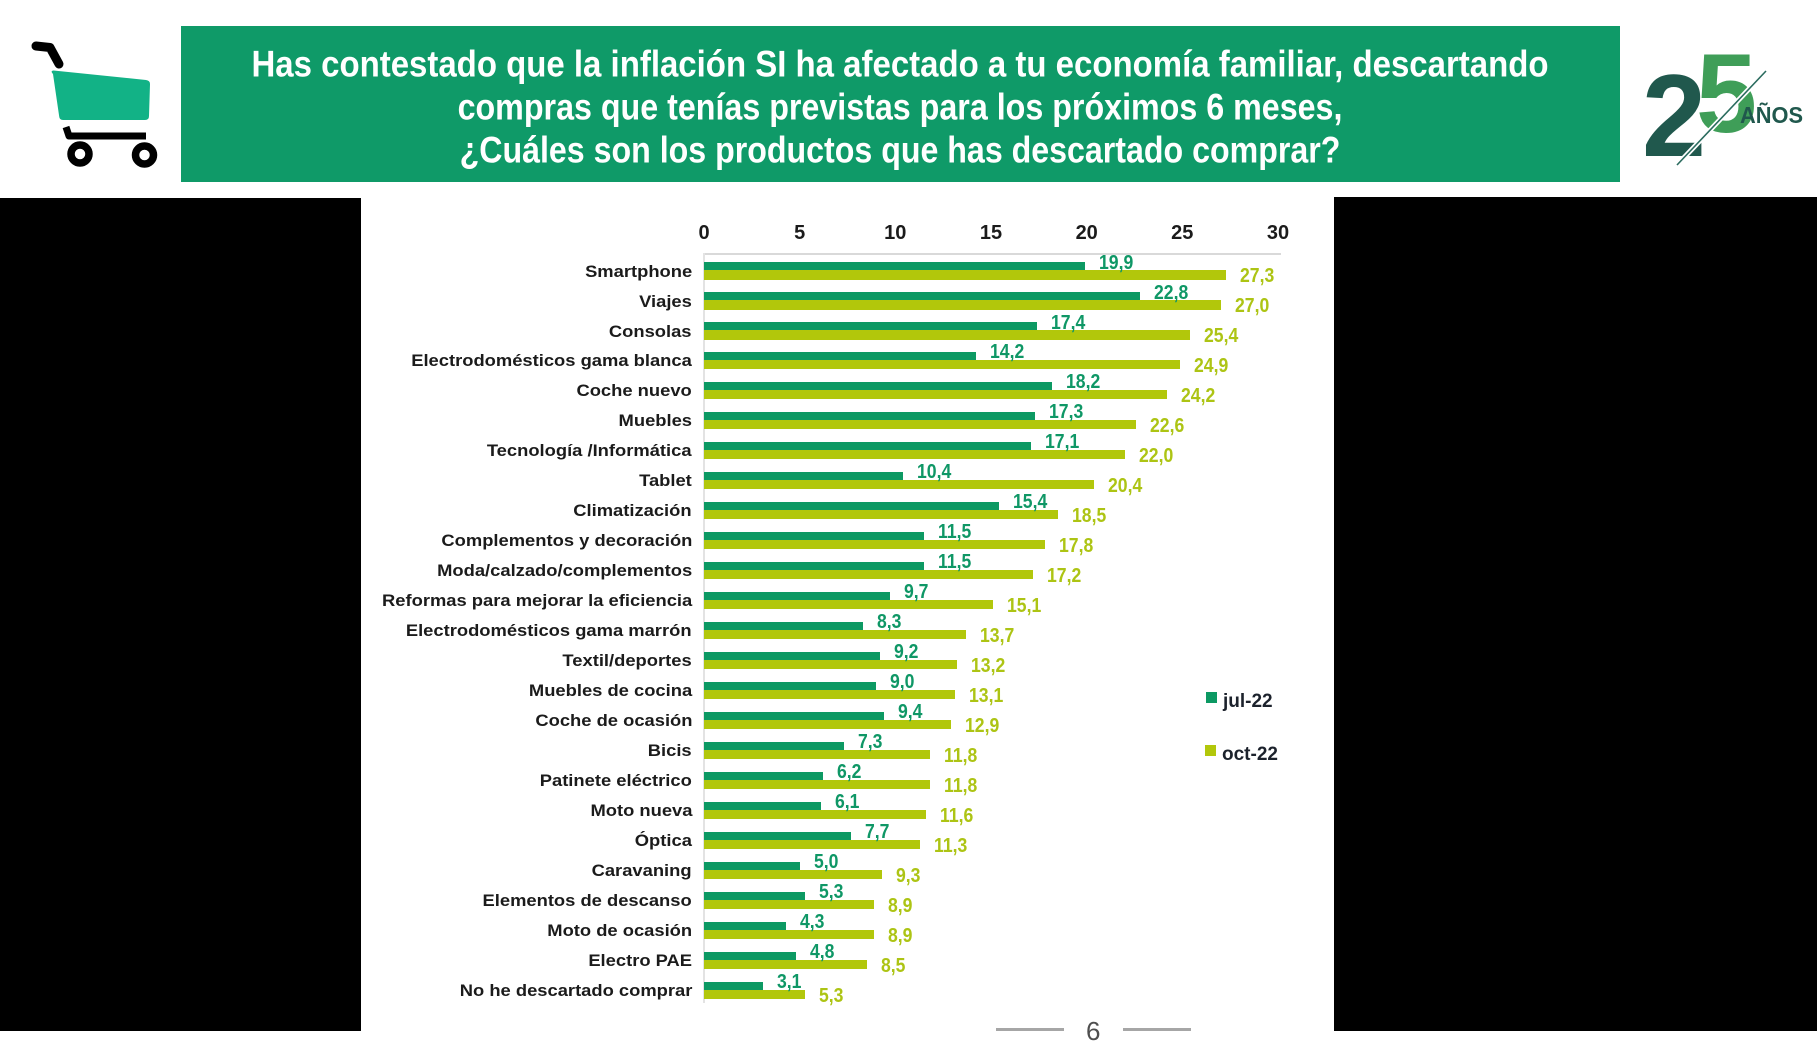  What do you see at coordinates (1674, 112) in the screenshot?
I see `svg-text: 2` at bounding box center [1674, 112].